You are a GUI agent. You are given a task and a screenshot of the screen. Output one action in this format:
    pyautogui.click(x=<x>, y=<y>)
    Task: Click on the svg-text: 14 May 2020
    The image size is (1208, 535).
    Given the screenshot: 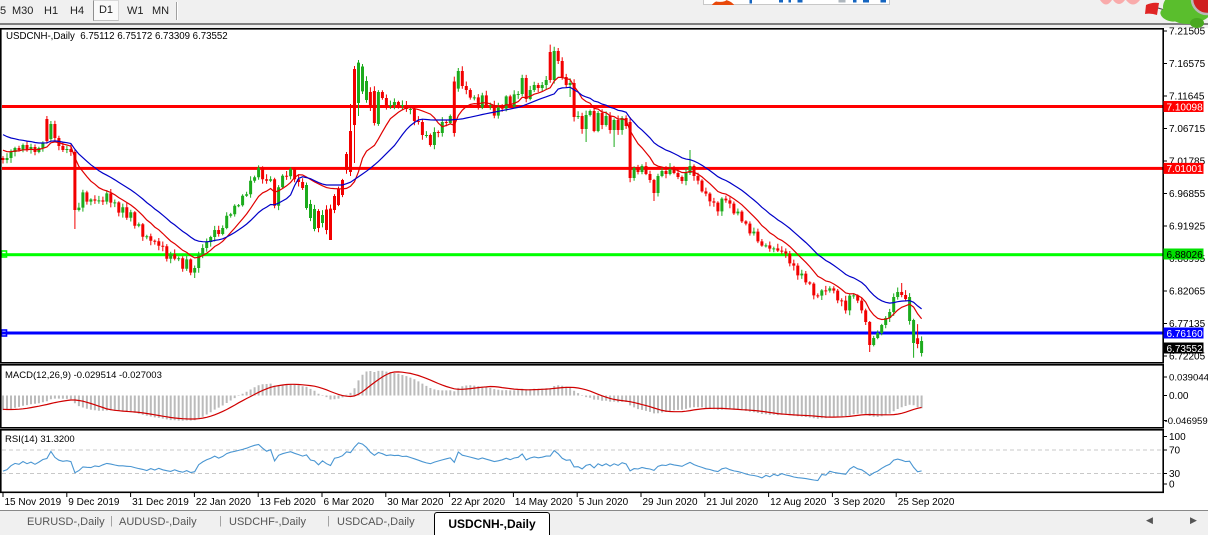 What is the action you would take?
    pyautogui.click(x=544, y=502)
    